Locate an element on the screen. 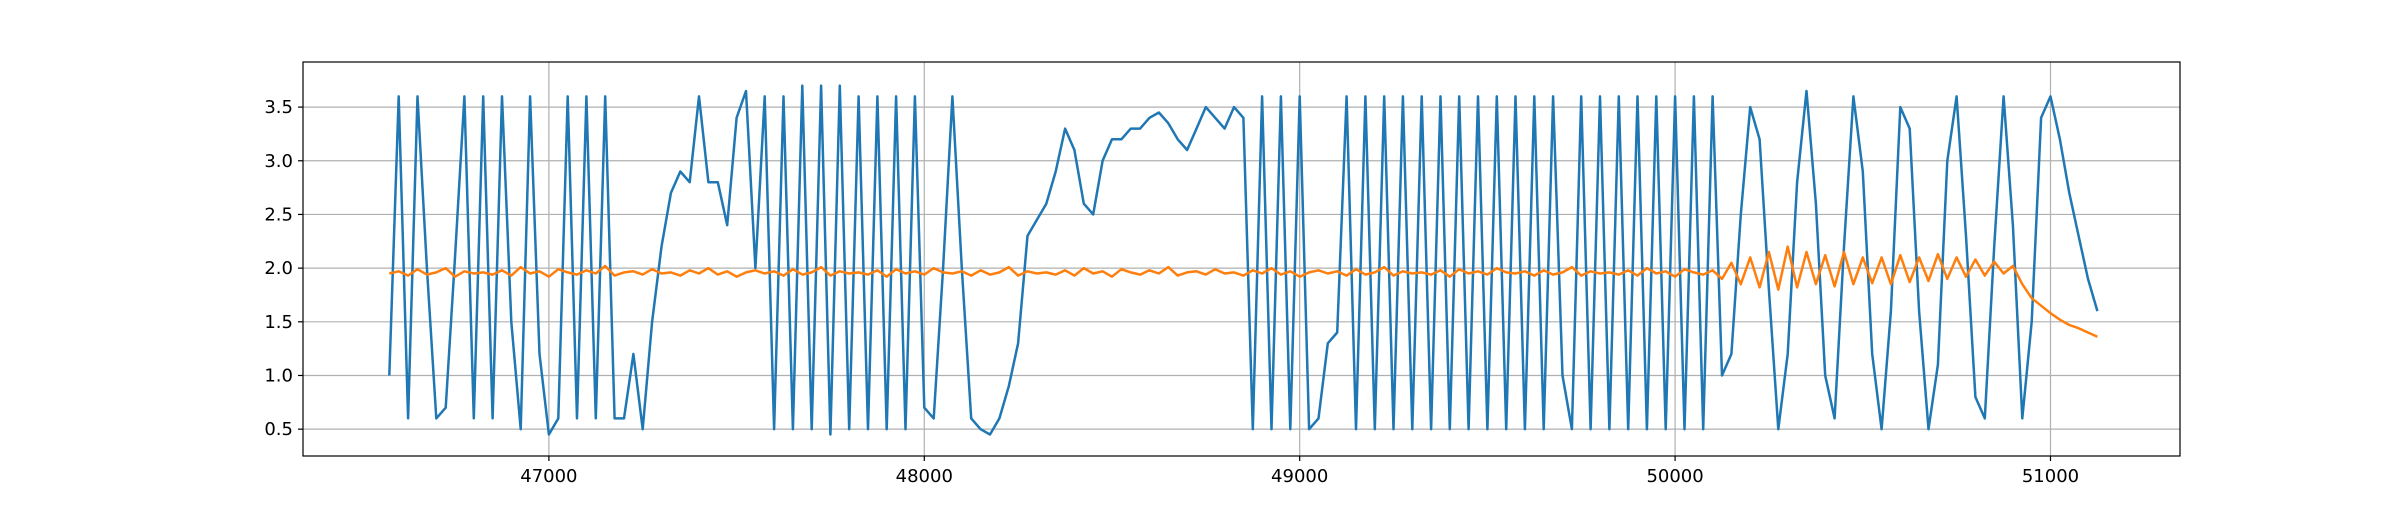 This screenshot has width=2400, height=525. x-tick-label: 49000 is located at coordinates (1299, 476).